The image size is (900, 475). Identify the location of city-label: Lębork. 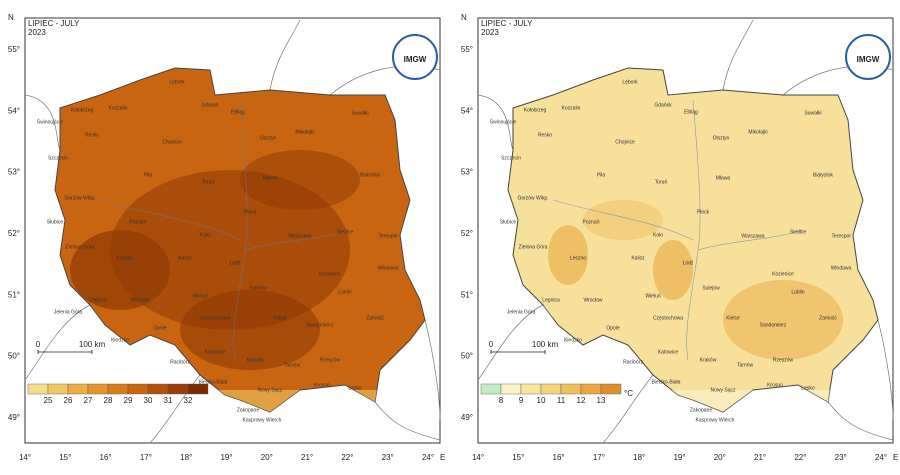
(177, 82).